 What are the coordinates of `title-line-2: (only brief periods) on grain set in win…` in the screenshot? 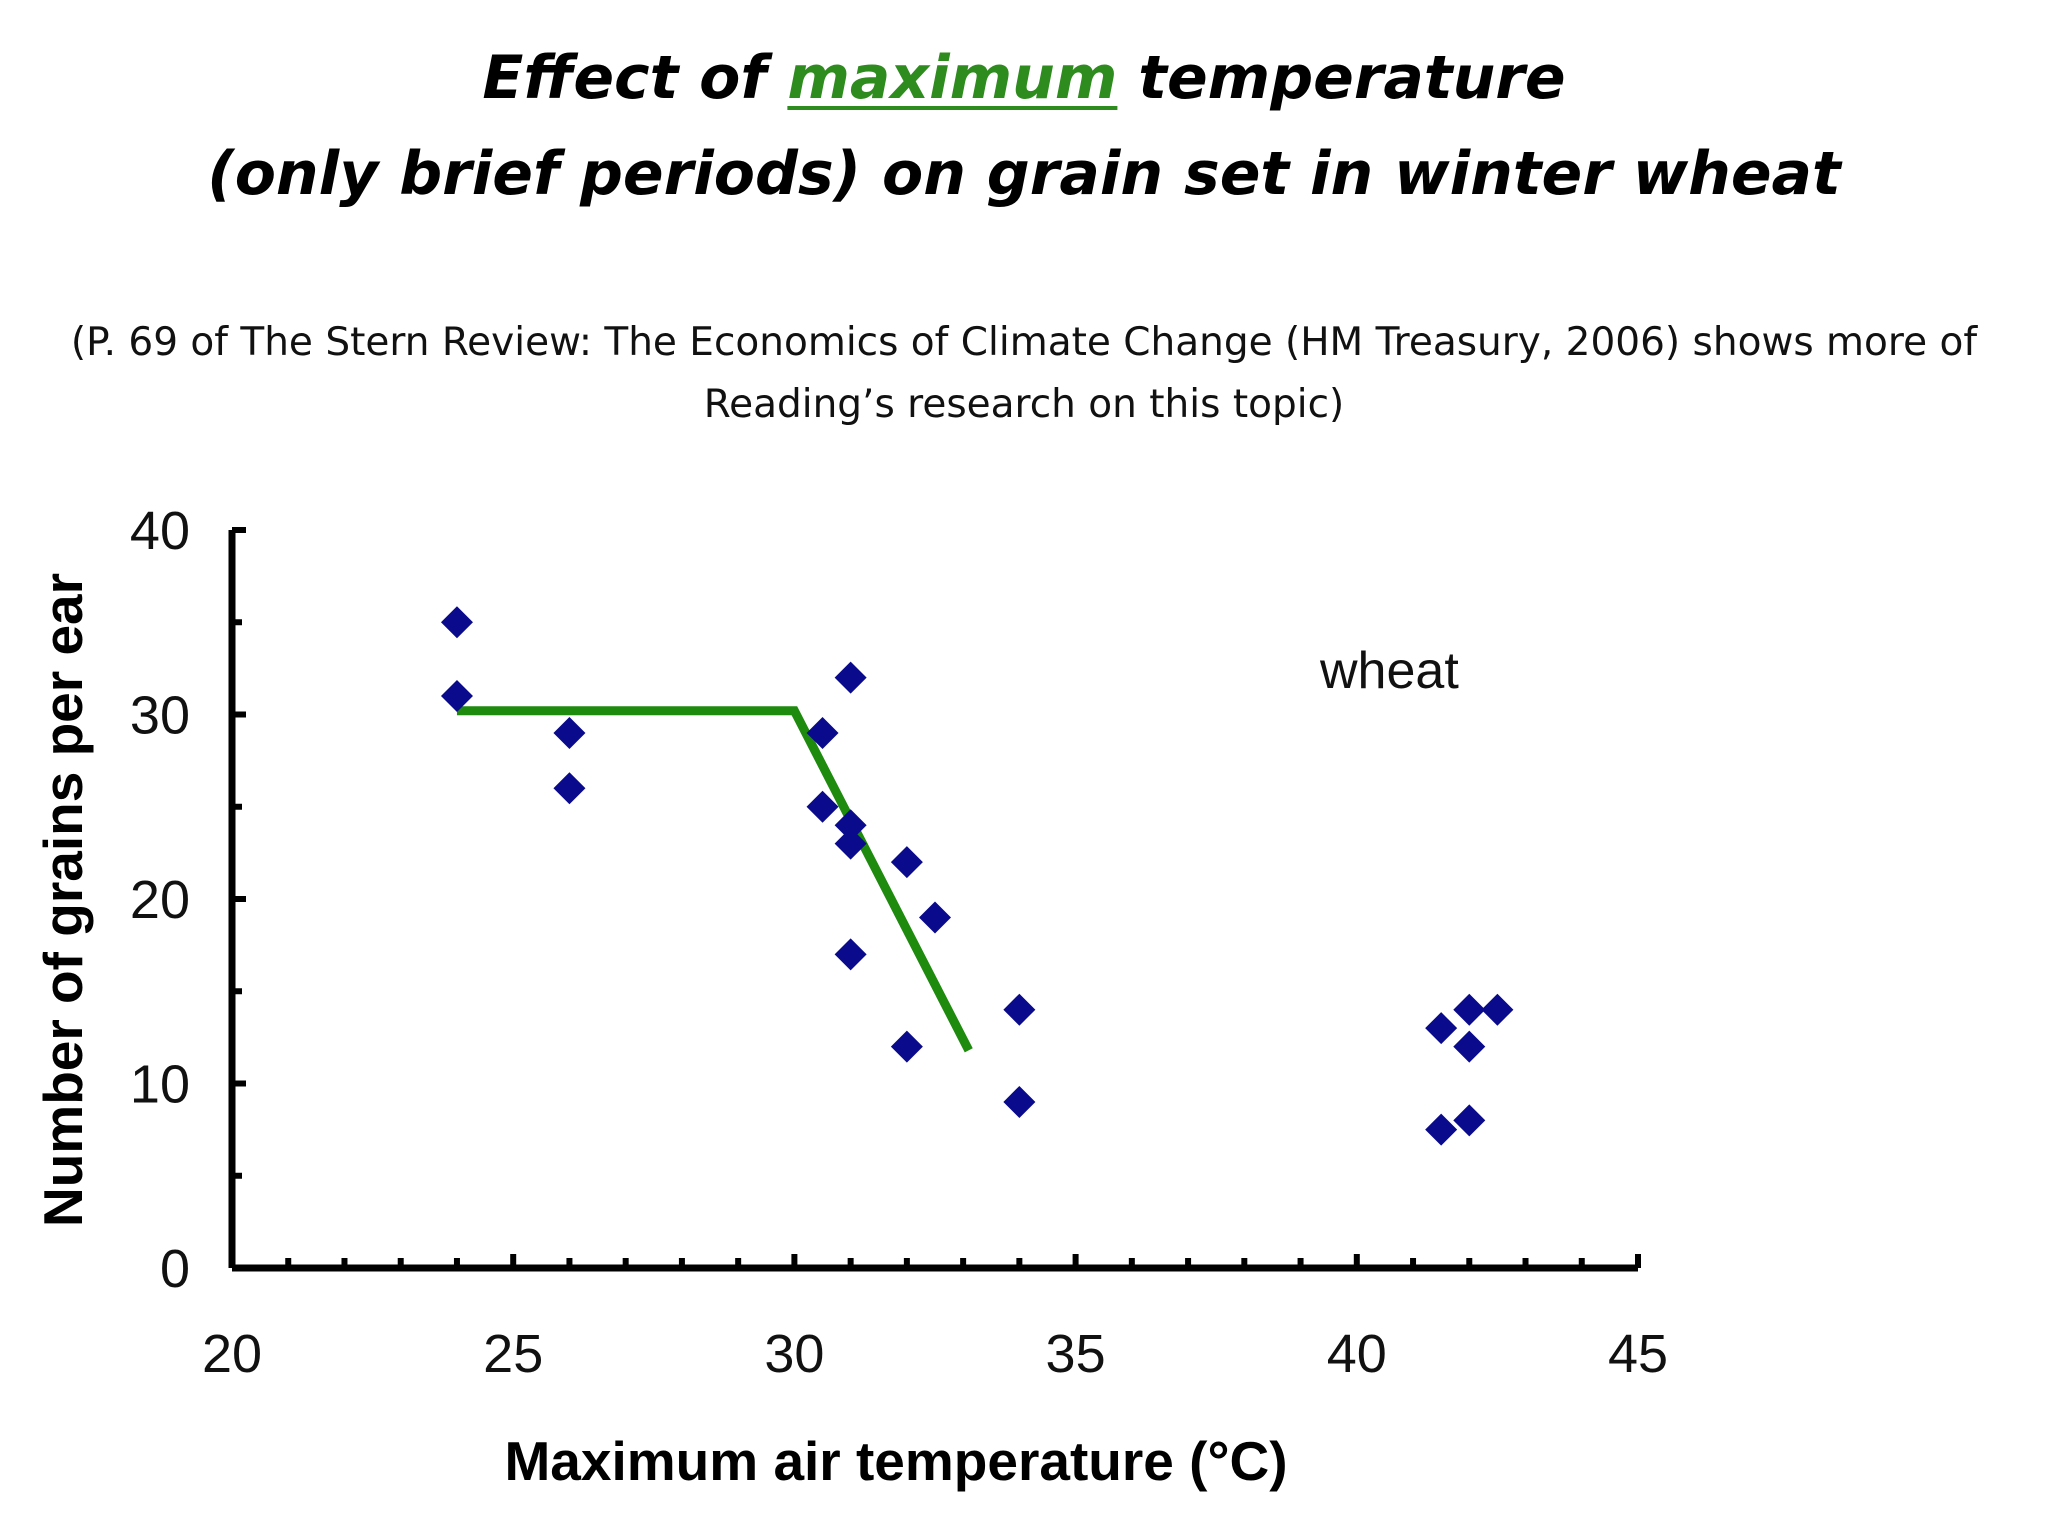 It's located at (1024, 174).